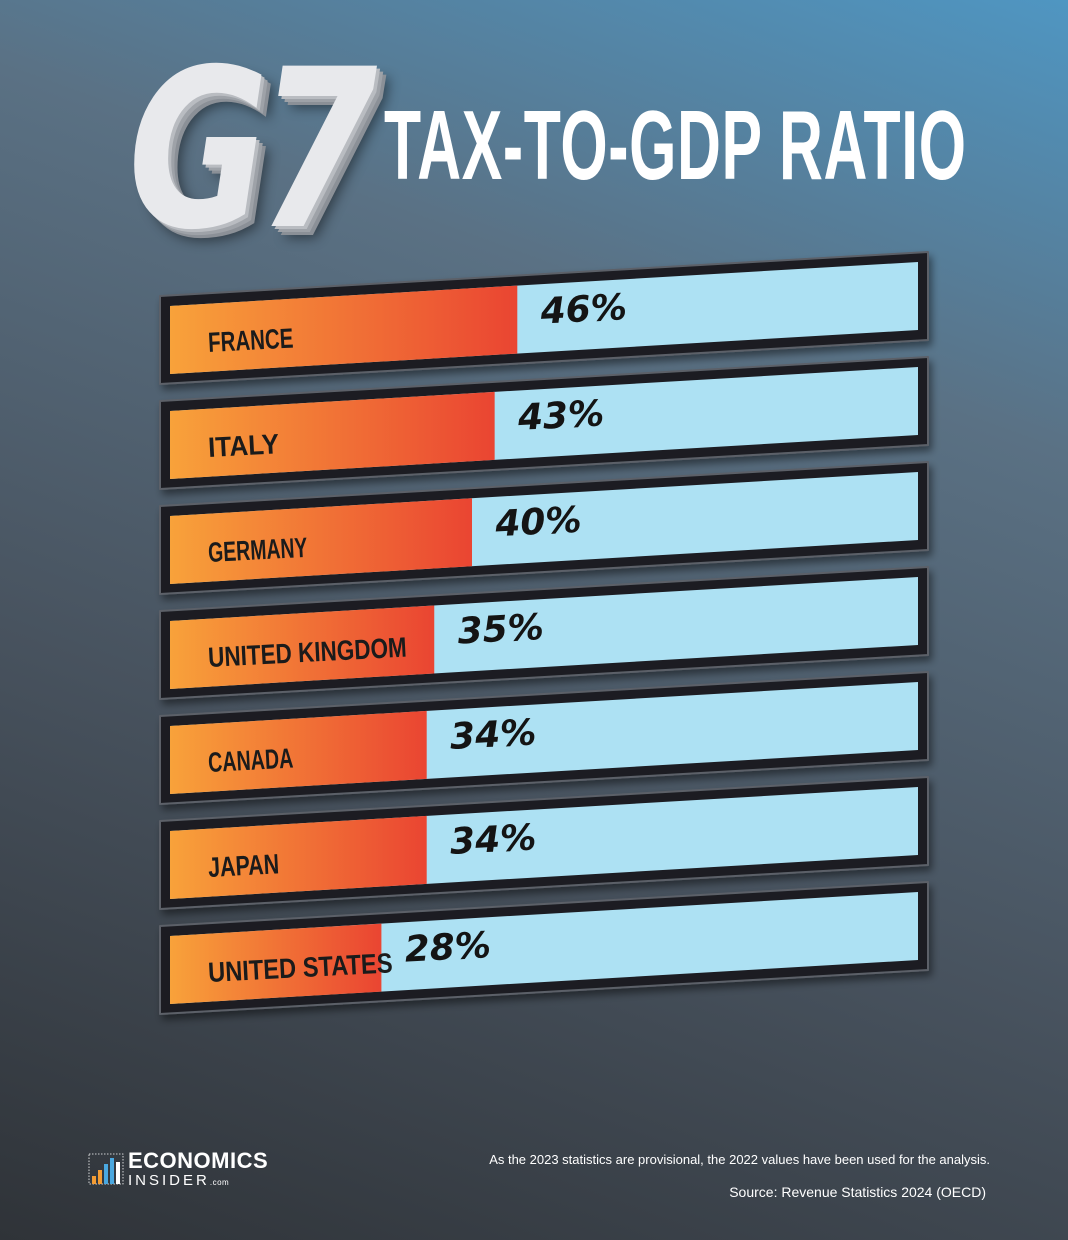 The image size is (1068, 1240). What do you see at coordinates (675, 145) in the screenshot?
I see `chart-title: TAX-TO-GDP RATIO` at bounding box center [675, 145].